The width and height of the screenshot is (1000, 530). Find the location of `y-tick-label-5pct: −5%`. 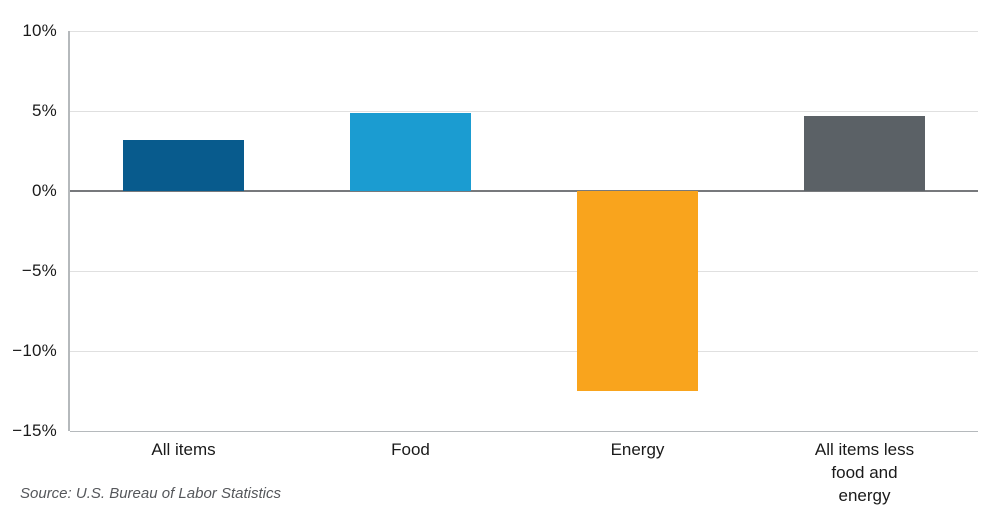

y-tick-label-5pct: −5% is located at coordinates (39, 270).